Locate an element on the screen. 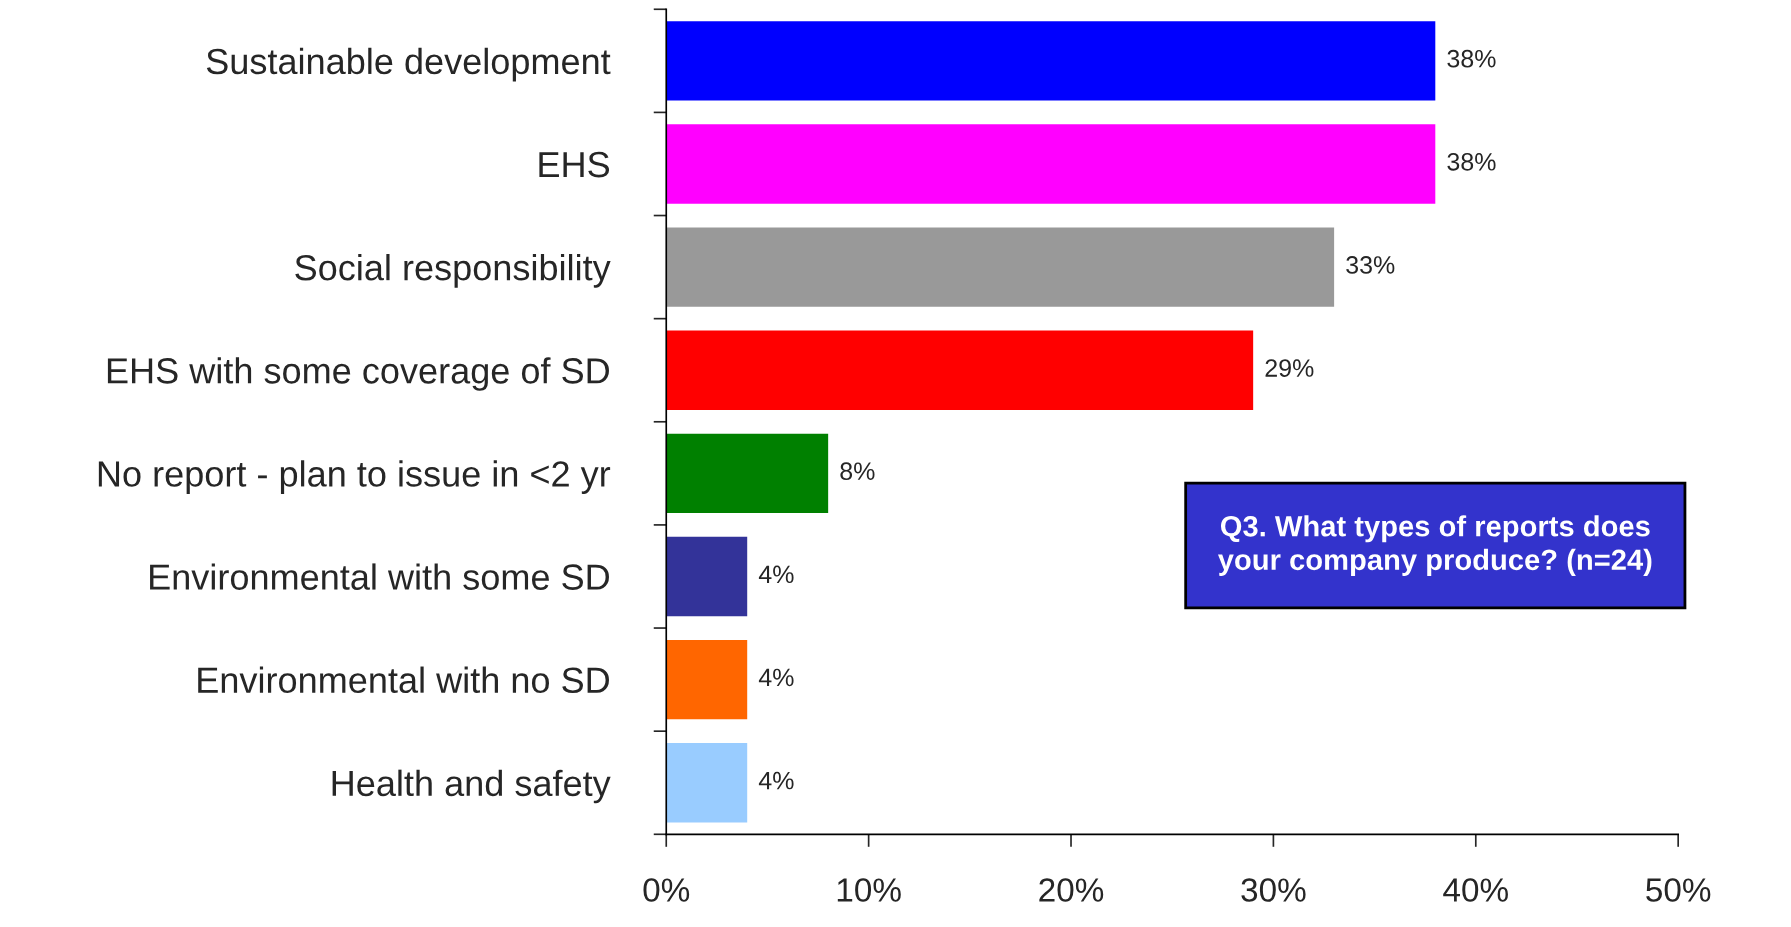 This screenshot has width=1791, height=927. x-tick-label: 40% is located at coordinates (1475, 890).